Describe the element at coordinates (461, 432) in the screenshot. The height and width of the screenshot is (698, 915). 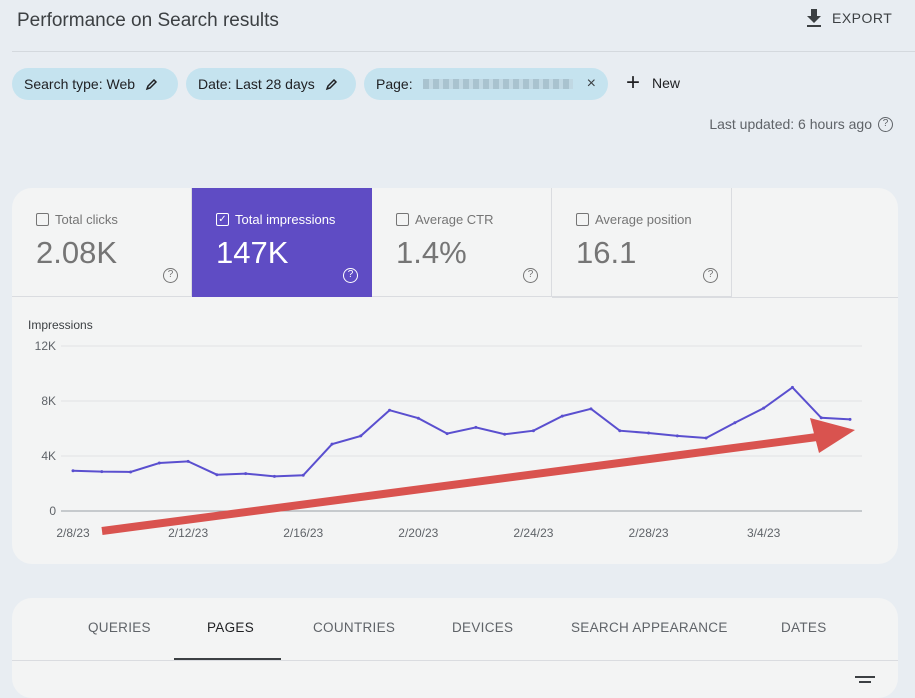
I see `impressions-line` at that location.